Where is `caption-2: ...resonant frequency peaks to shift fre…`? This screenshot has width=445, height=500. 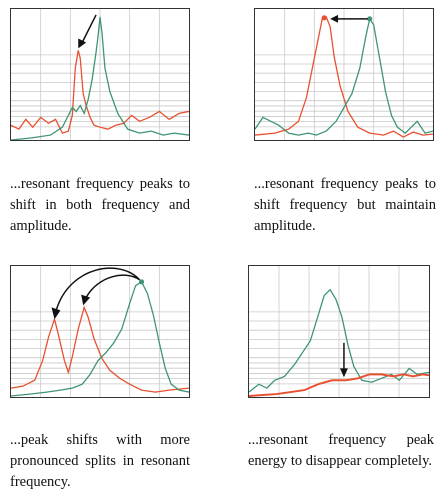 caption-2: ...resonant frequency peaks to shift fre… is located at coordinates (345, 205).